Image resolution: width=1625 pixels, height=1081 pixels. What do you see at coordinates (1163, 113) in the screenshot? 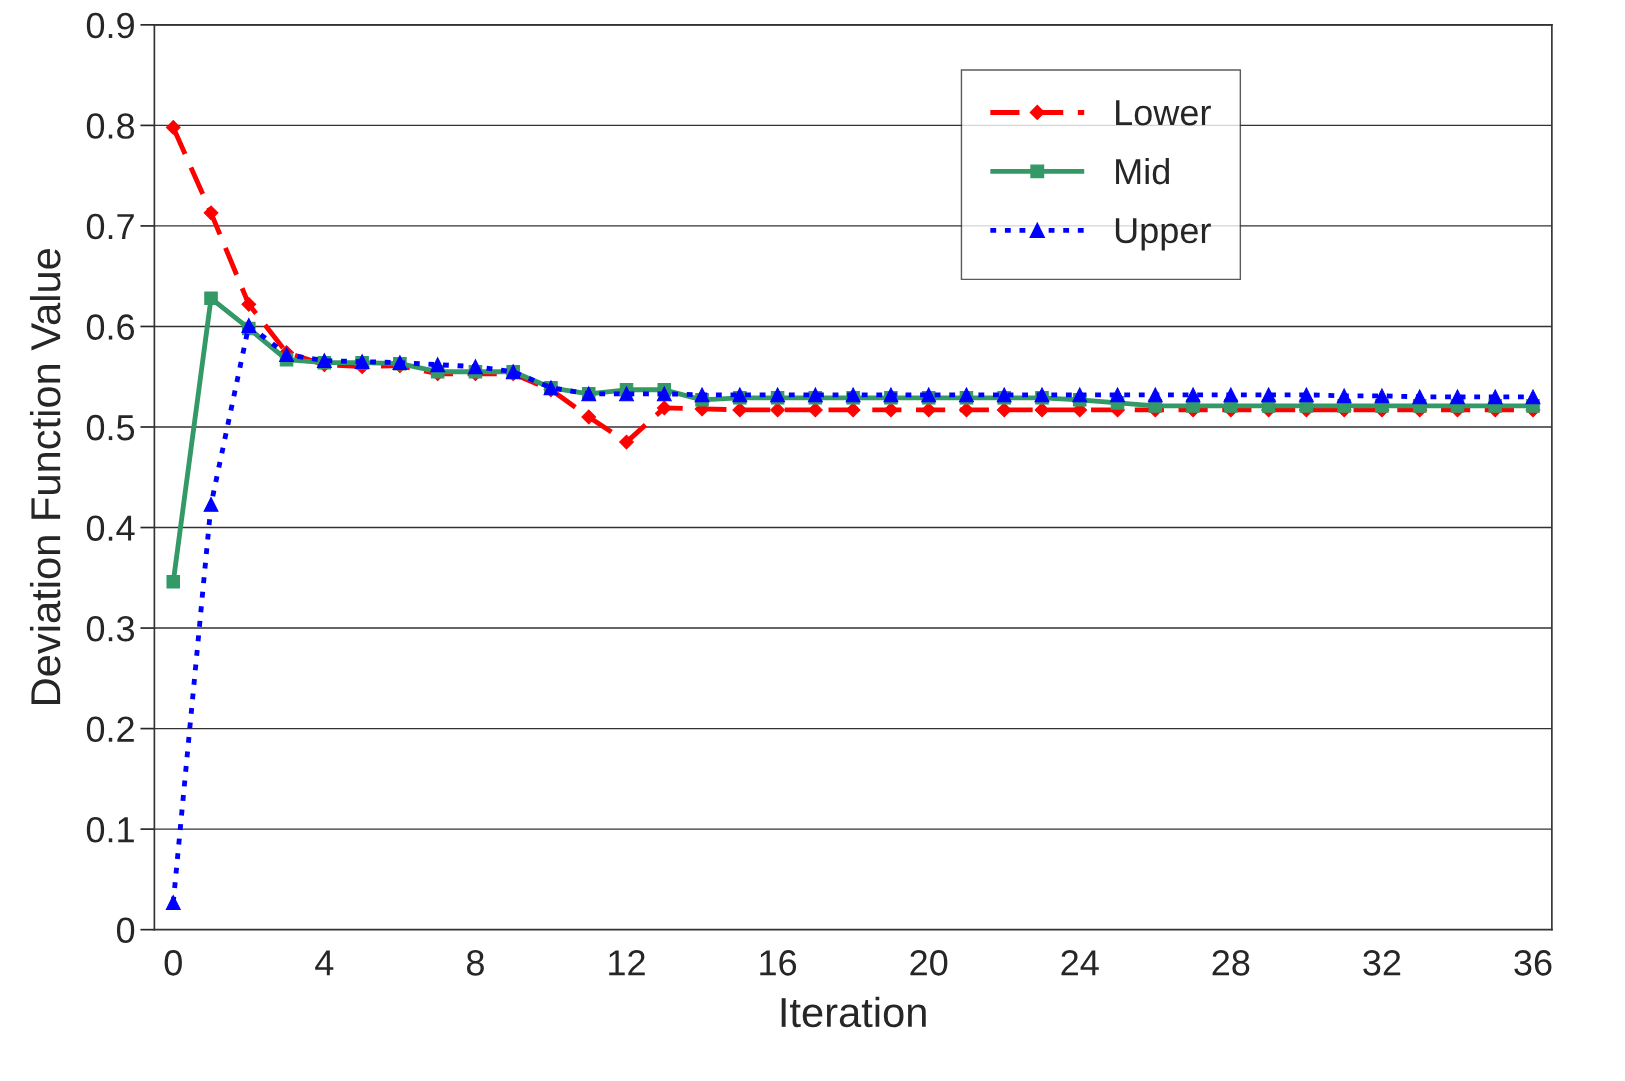
I see `legend-label: Lower` at bounding box center [1163, 113].